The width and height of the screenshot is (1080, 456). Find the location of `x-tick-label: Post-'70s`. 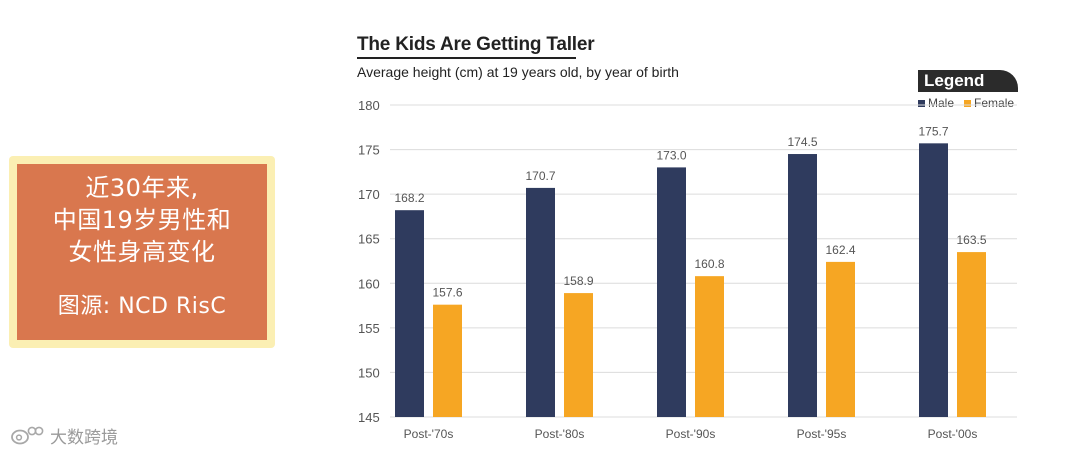

x-tick-label: Post-'70s is located at coordinates (429, 434).